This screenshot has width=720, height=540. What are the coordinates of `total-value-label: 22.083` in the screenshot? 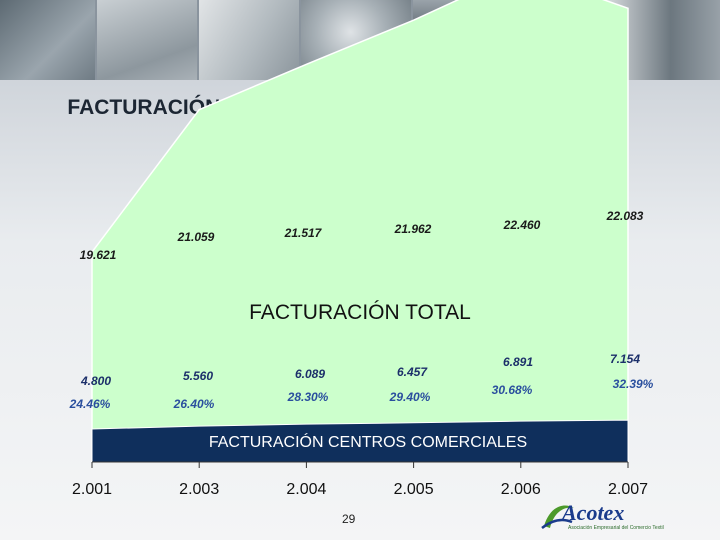 It's located at (625, 216).